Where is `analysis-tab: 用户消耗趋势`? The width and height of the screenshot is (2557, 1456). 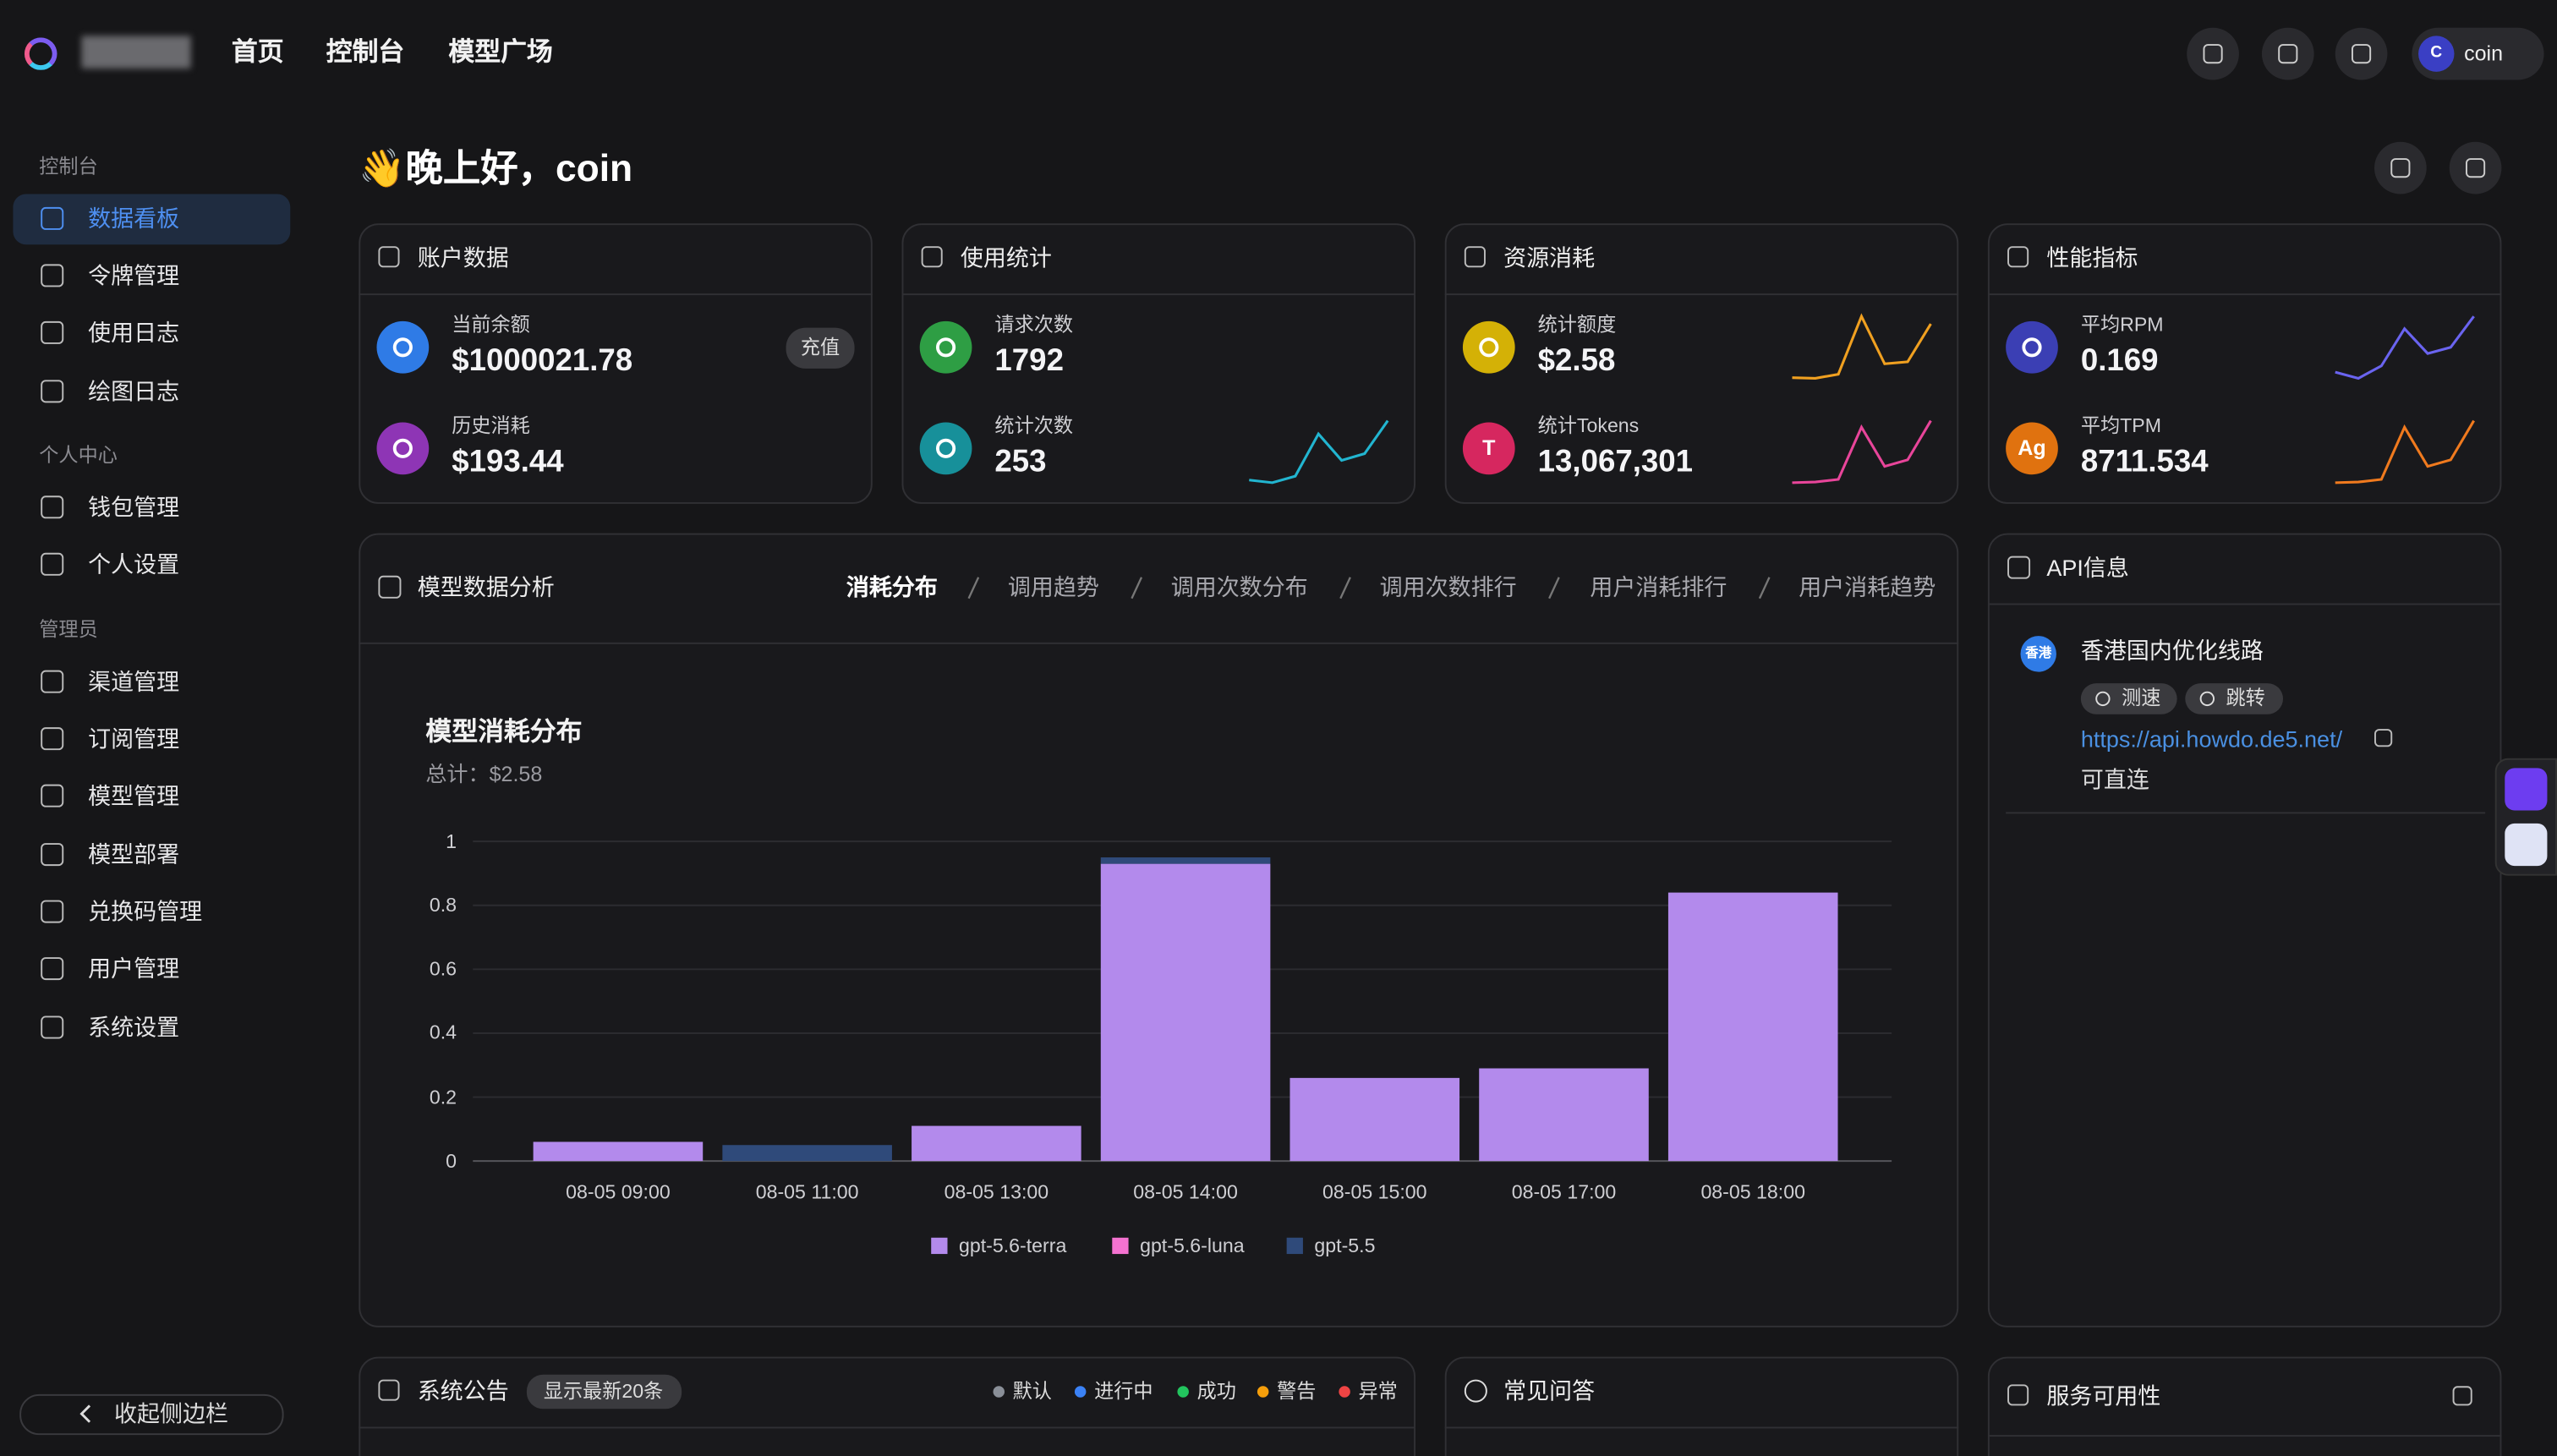 analysis-tab: 用户消耗趋势 is located at coordinates (1867, 586).